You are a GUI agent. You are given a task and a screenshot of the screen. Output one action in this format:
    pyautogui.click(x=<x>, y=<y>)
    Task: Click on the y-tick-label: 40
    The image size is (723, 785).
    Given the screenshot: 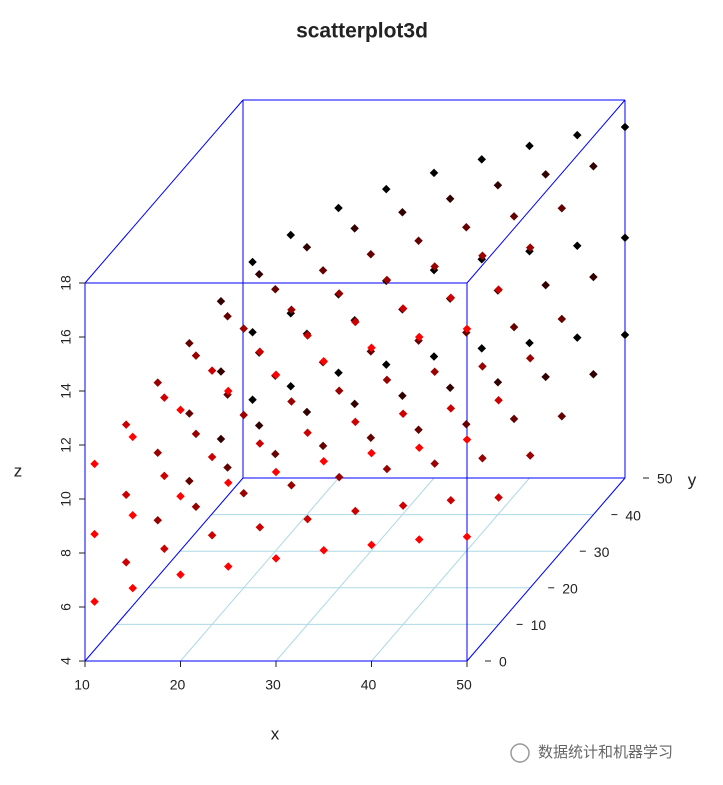 What is the action you would take?
    pyautogui.click(x=633, y=515)
    